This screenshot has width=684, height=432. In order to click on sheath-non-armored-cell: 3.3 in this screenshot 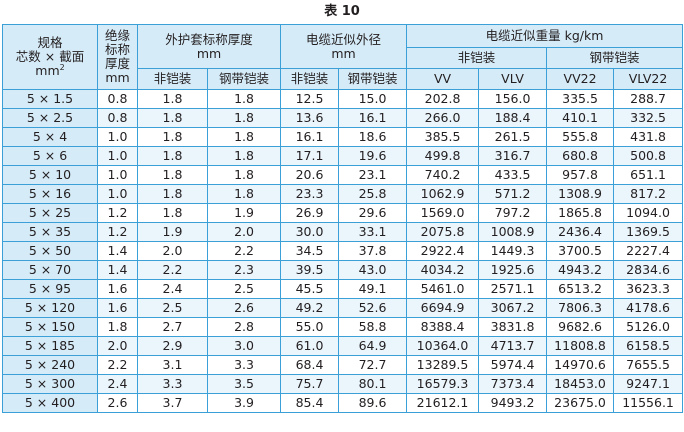, I will do `click(172, 384)`.